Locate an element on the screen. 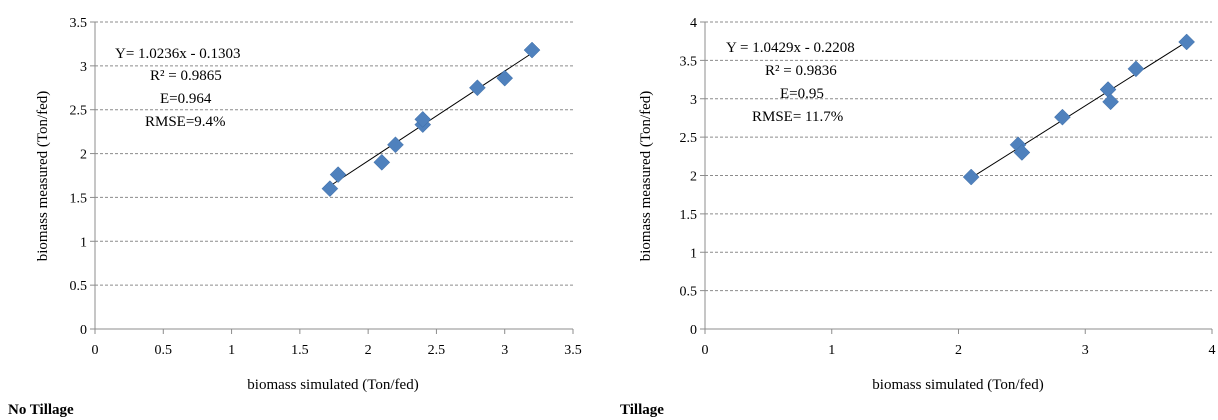  y-tick-label: 4 is located at coordinates (693, 23).